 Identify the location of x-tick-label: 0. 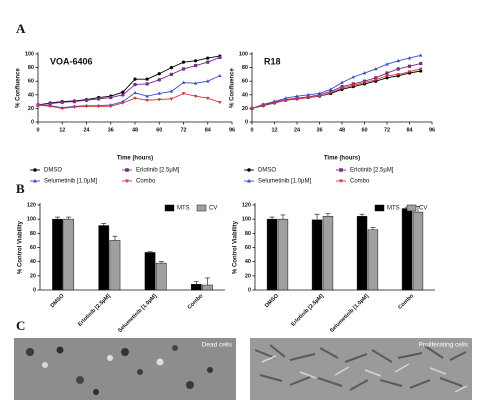
(251, 130).